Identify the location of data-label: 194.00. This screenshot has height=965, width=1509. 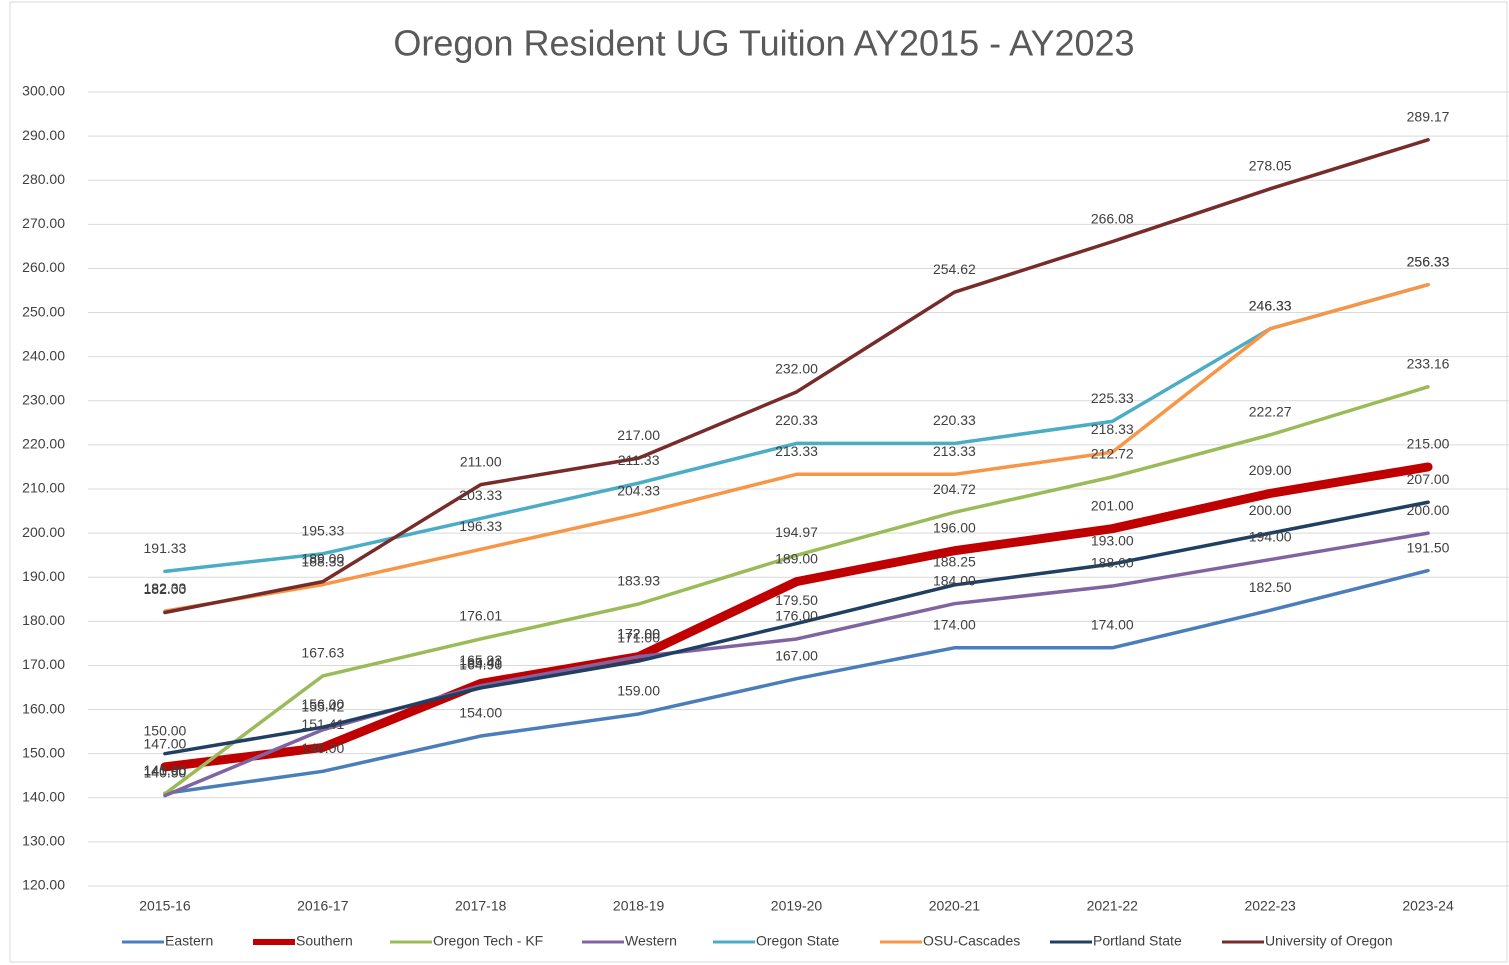
(1270, 536).